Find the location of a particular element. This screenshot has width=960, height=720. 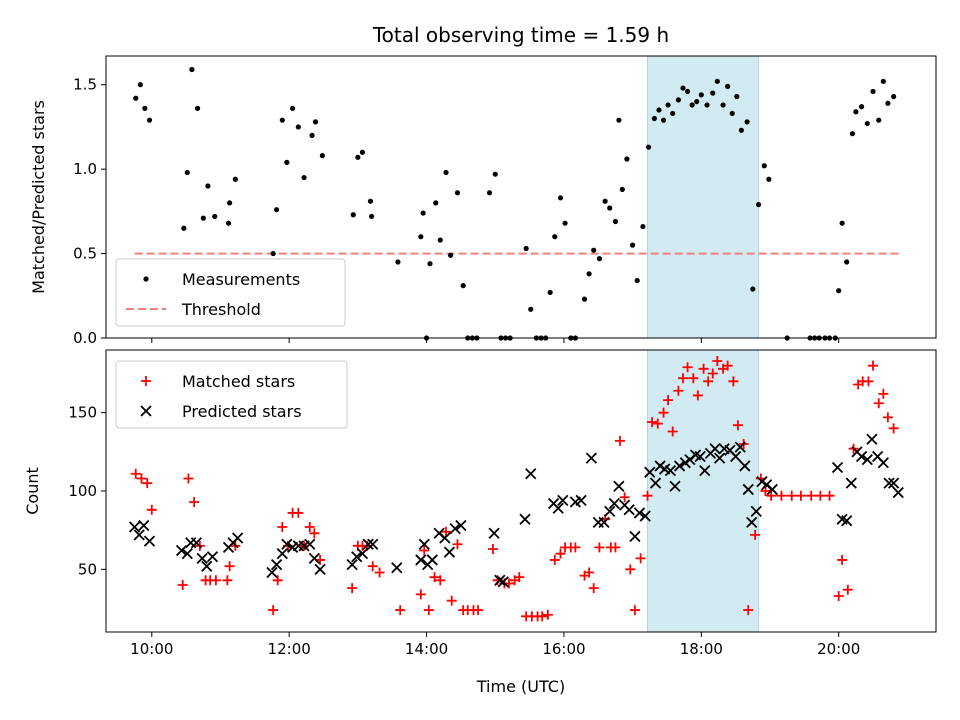

y-tick-label: 0.5 is located at coordinates (85, 254).